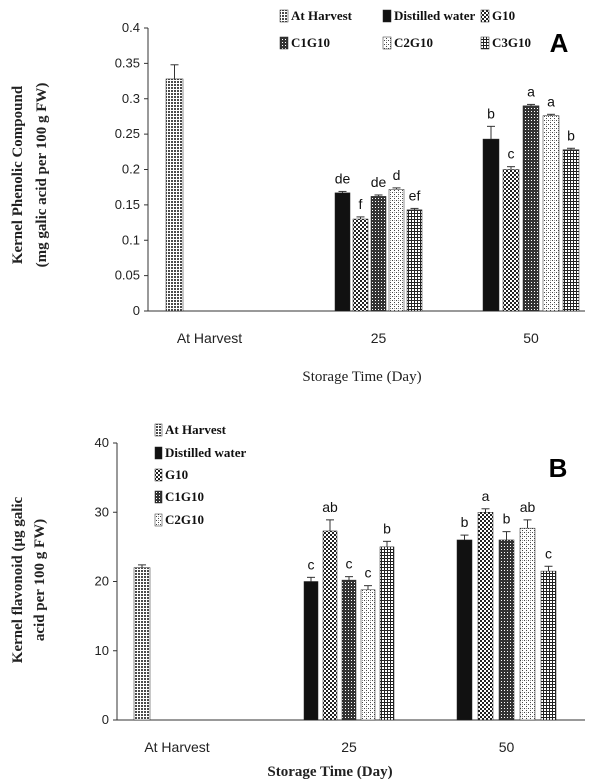 This screenshot has width=589, height=782. What do you see at coordinates (131, 27) in the screenshot?
I see `y-tick-label: 0.4` at bounding box center [131, 27].